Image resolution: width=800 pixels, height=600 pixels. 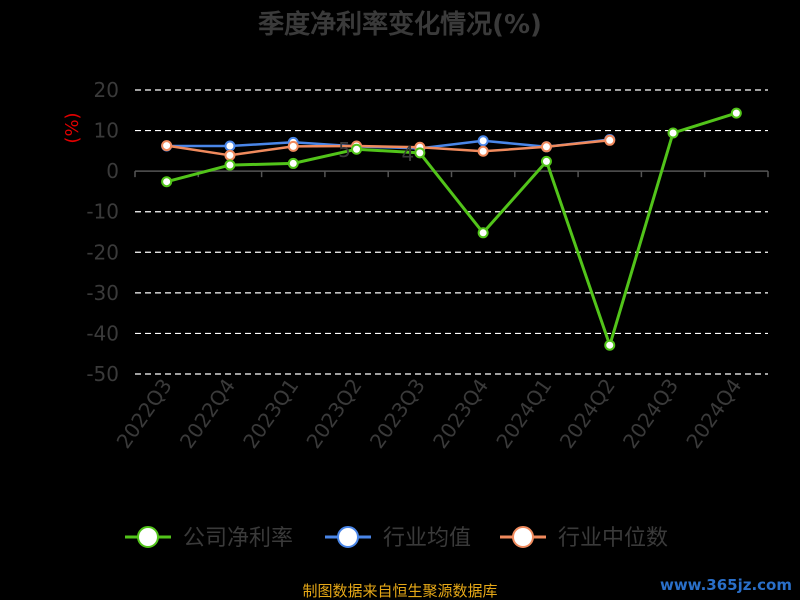 What do you see at coordinates (102, 374) in the screenshot?
I see `y-tick-label: -50` at bounding box center [102, 374].